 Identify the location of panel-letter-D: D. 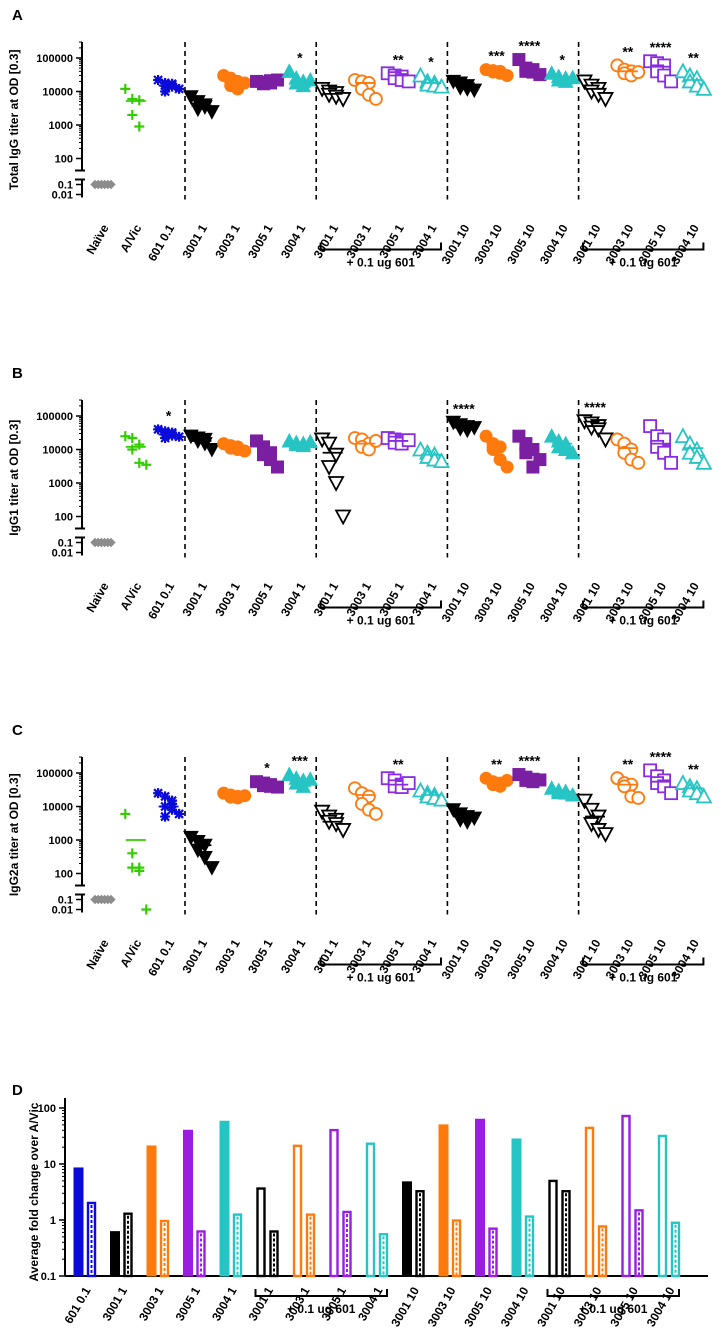
(17, 1090).